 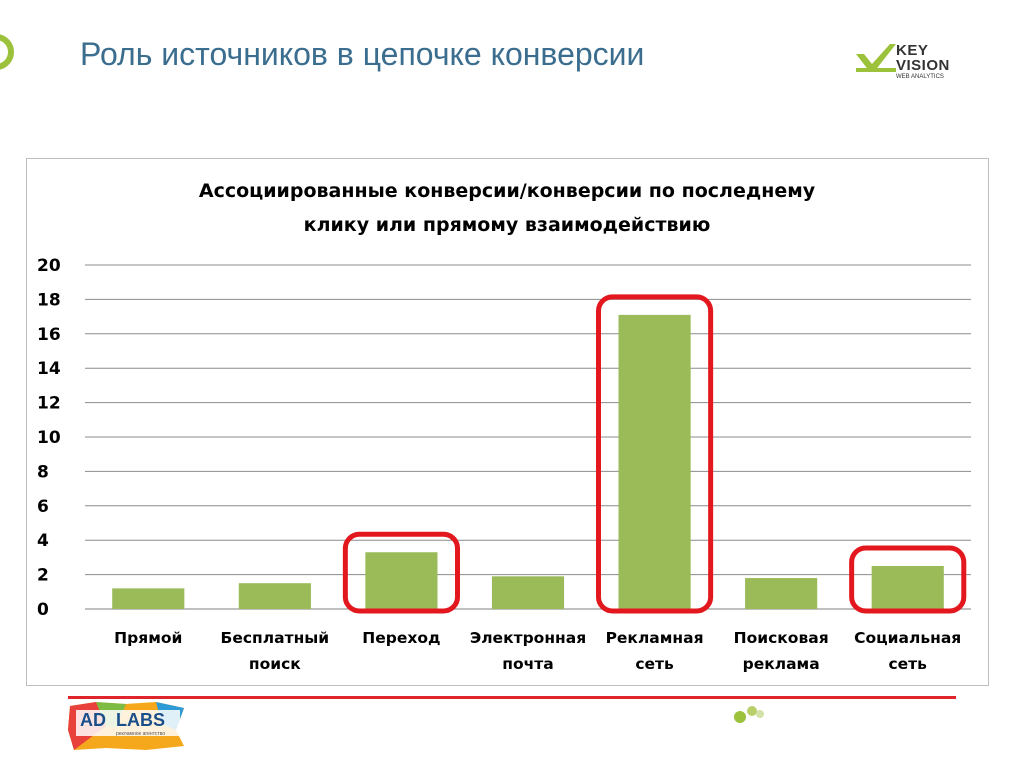 What do you see at coordinates (43, 507) in the screenshot?
I see `y-tick-label: 6` at bounding box center [43, 507].